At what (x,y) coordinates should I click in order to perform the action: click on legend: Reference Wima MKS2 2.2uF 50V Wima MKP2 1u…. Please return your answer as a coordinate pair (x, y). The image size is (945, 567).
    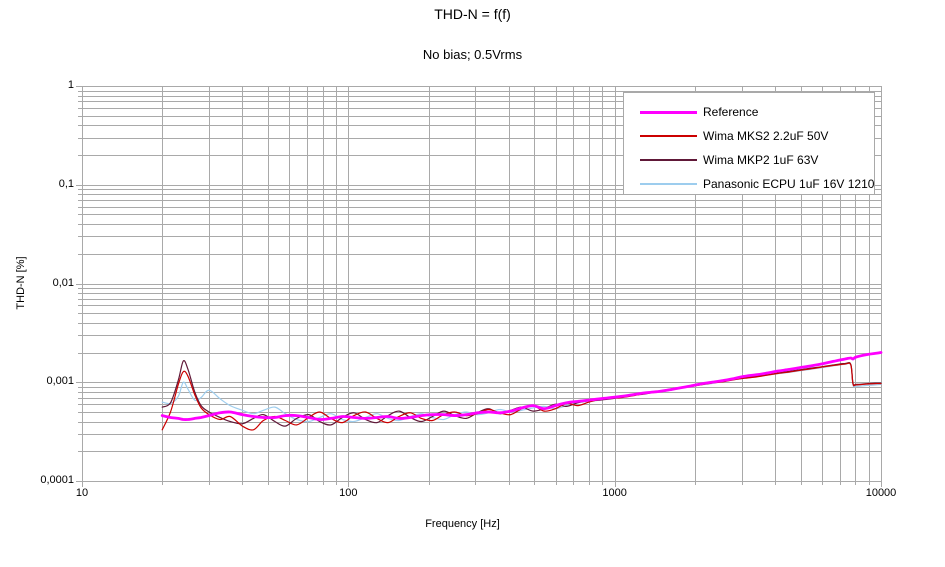
    Looking at the image, I should click on (749, 143).